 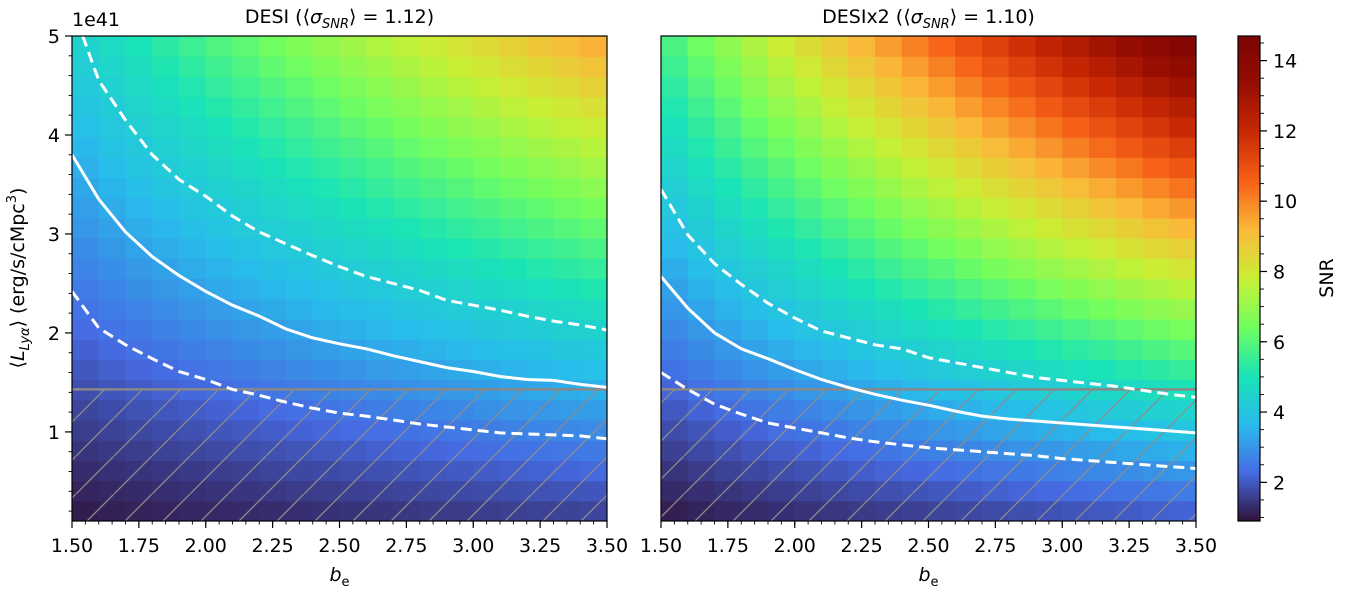 What do you see at coordinates (54, 334) in the screenshot?
I see `y-tick-label: 2` at bounding box center [54, 334].